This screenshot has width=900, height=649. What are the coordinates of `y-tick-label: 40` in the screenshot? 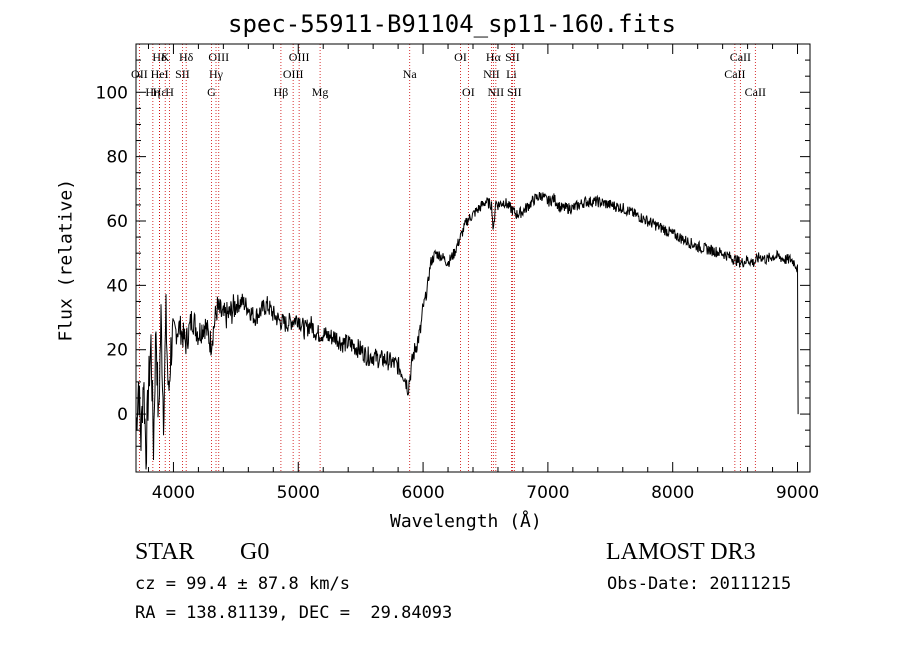 It's located at (117, 286).